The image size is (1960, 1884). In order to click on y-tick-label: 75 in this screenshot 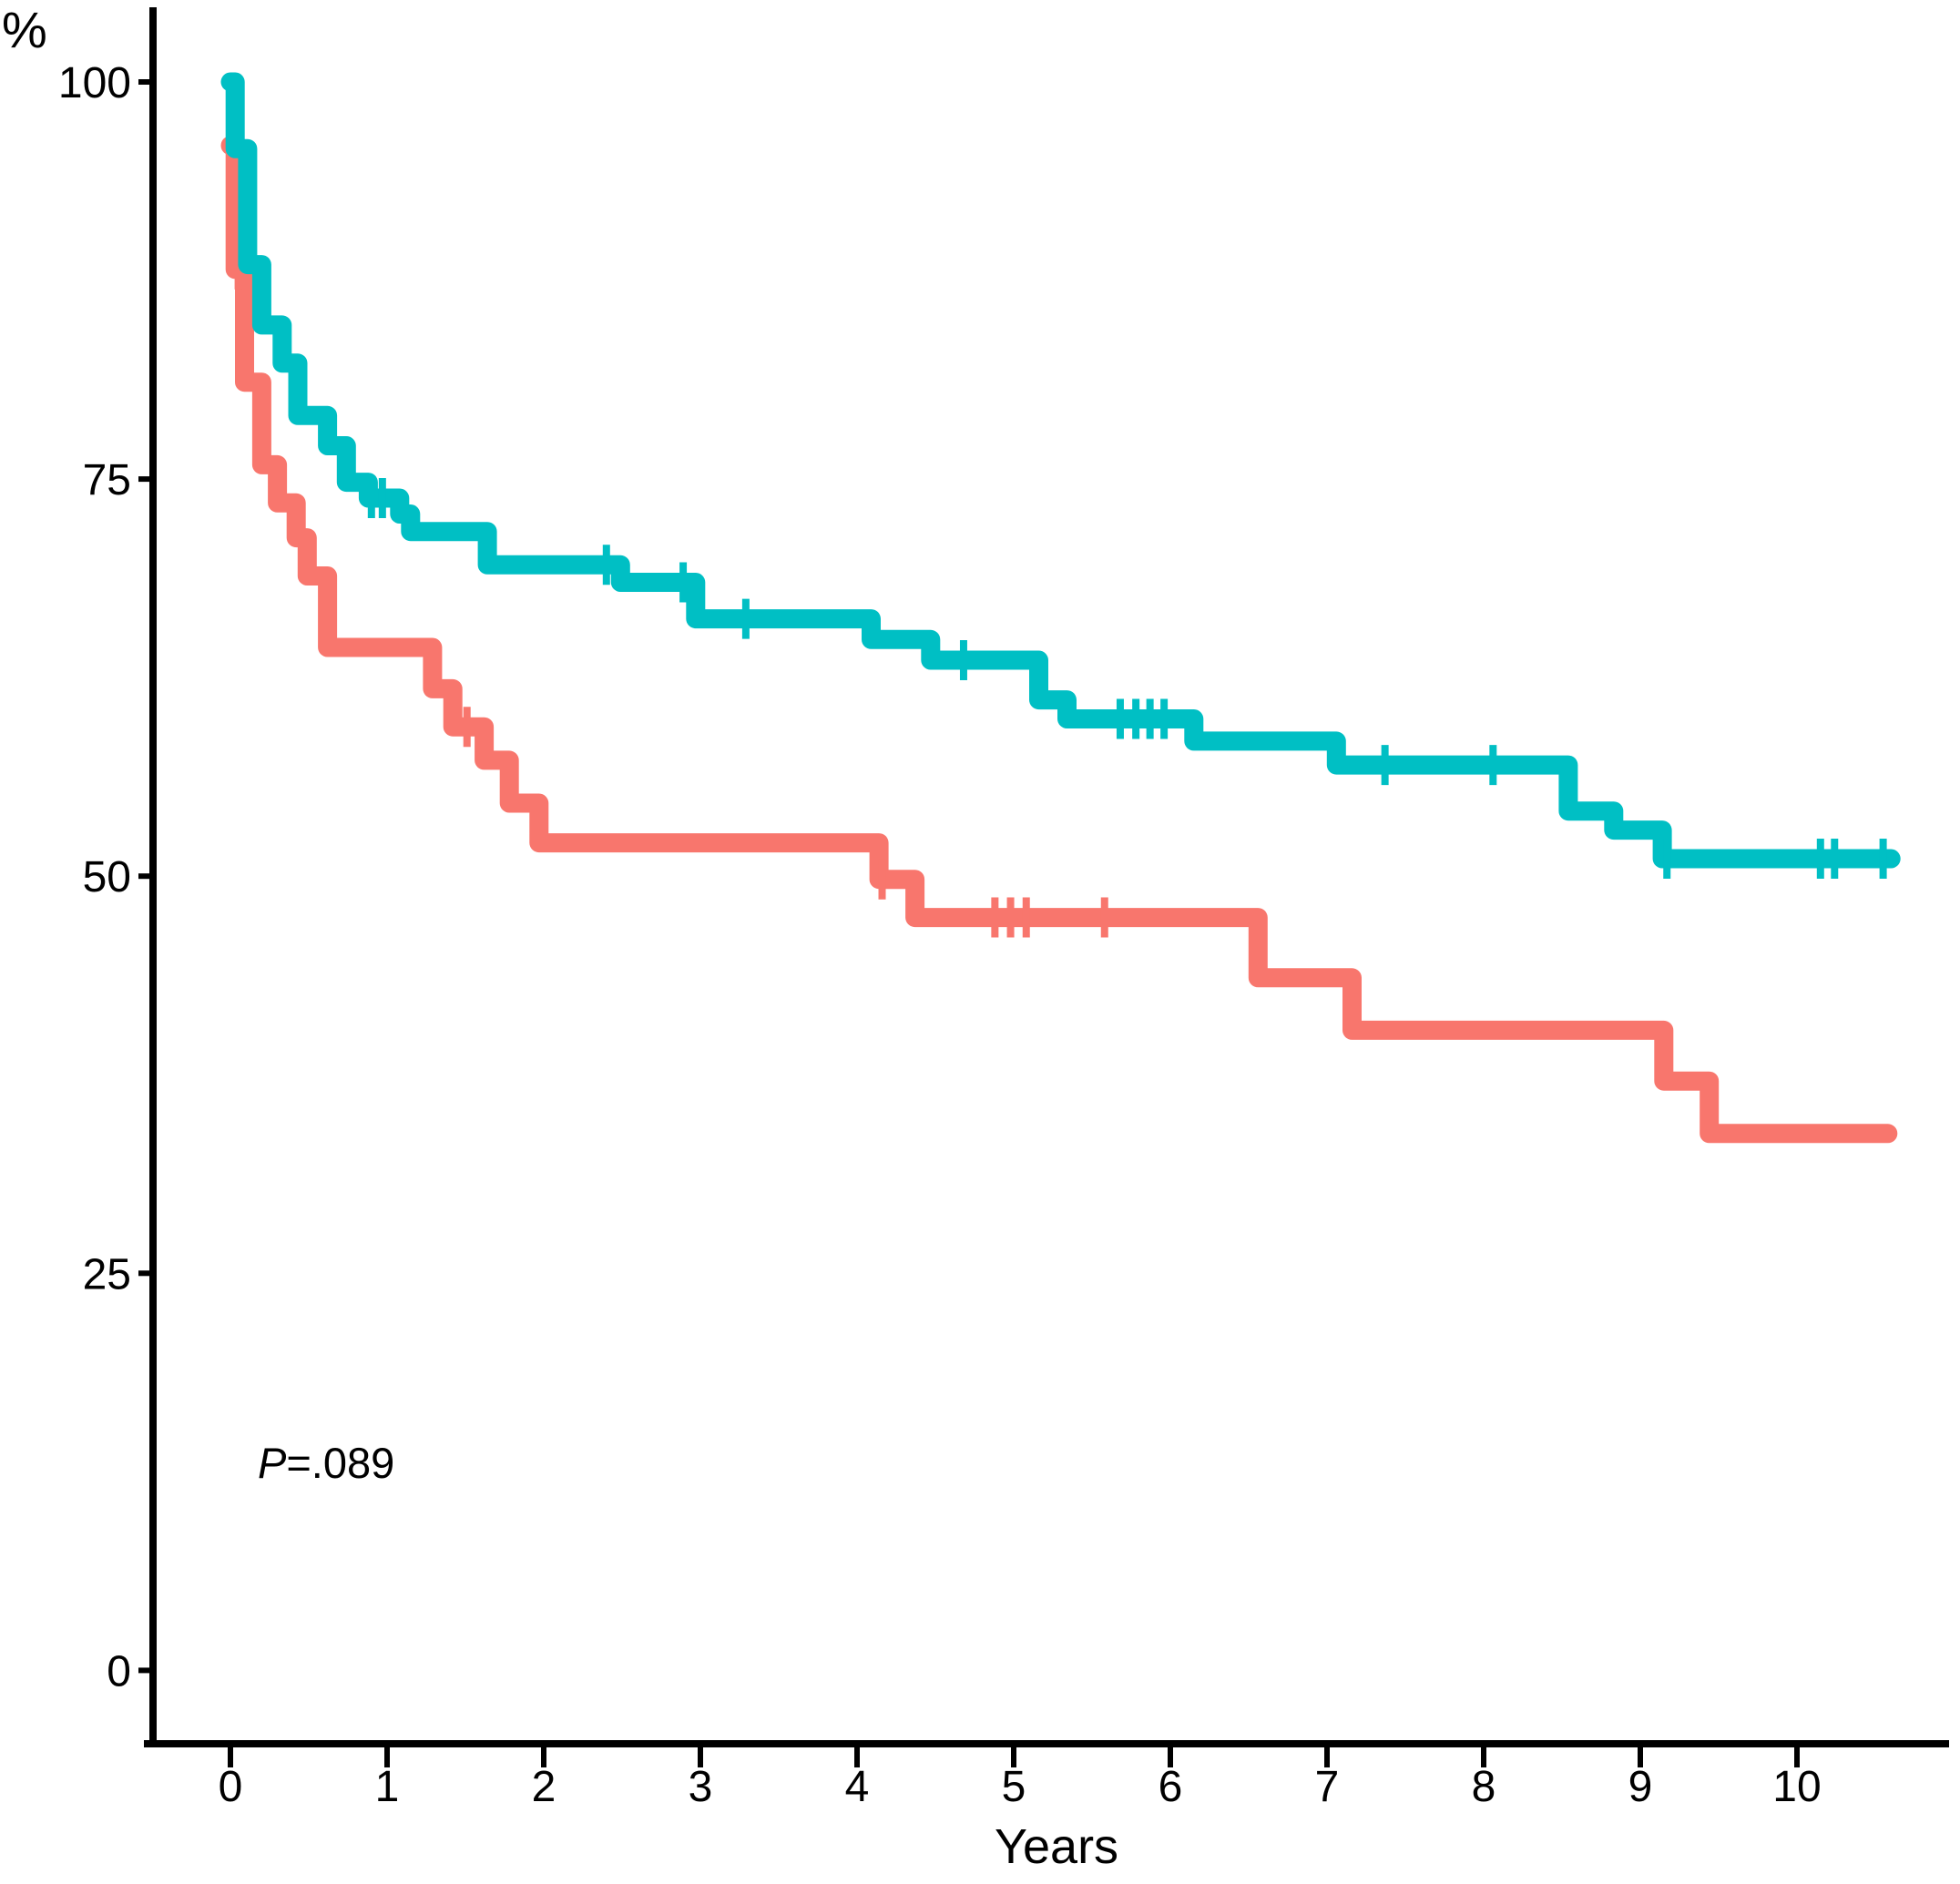, I will do `click(107, 480)`.